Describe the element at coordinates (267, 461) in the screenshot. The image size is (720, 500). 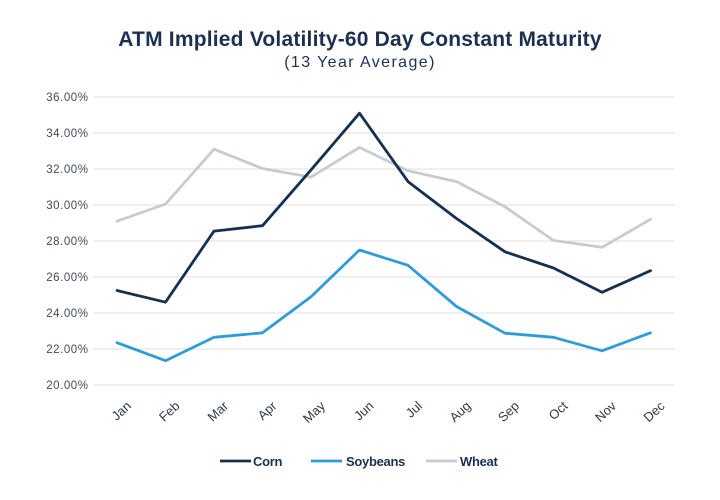
I see `svg-text: Corn` at that location.